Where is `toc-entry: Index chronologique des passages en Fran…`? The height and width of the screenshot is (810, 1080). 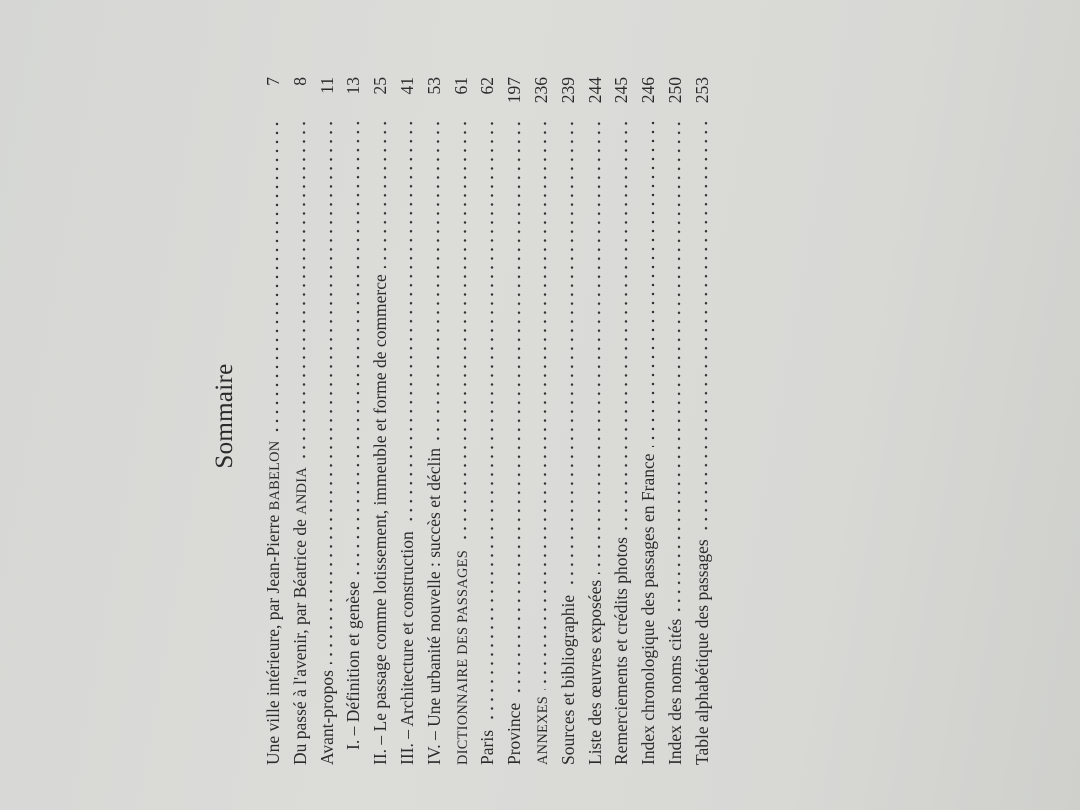
toc-entry: Index chronologique des passages en Fran… is located at coordinates (648, 421).